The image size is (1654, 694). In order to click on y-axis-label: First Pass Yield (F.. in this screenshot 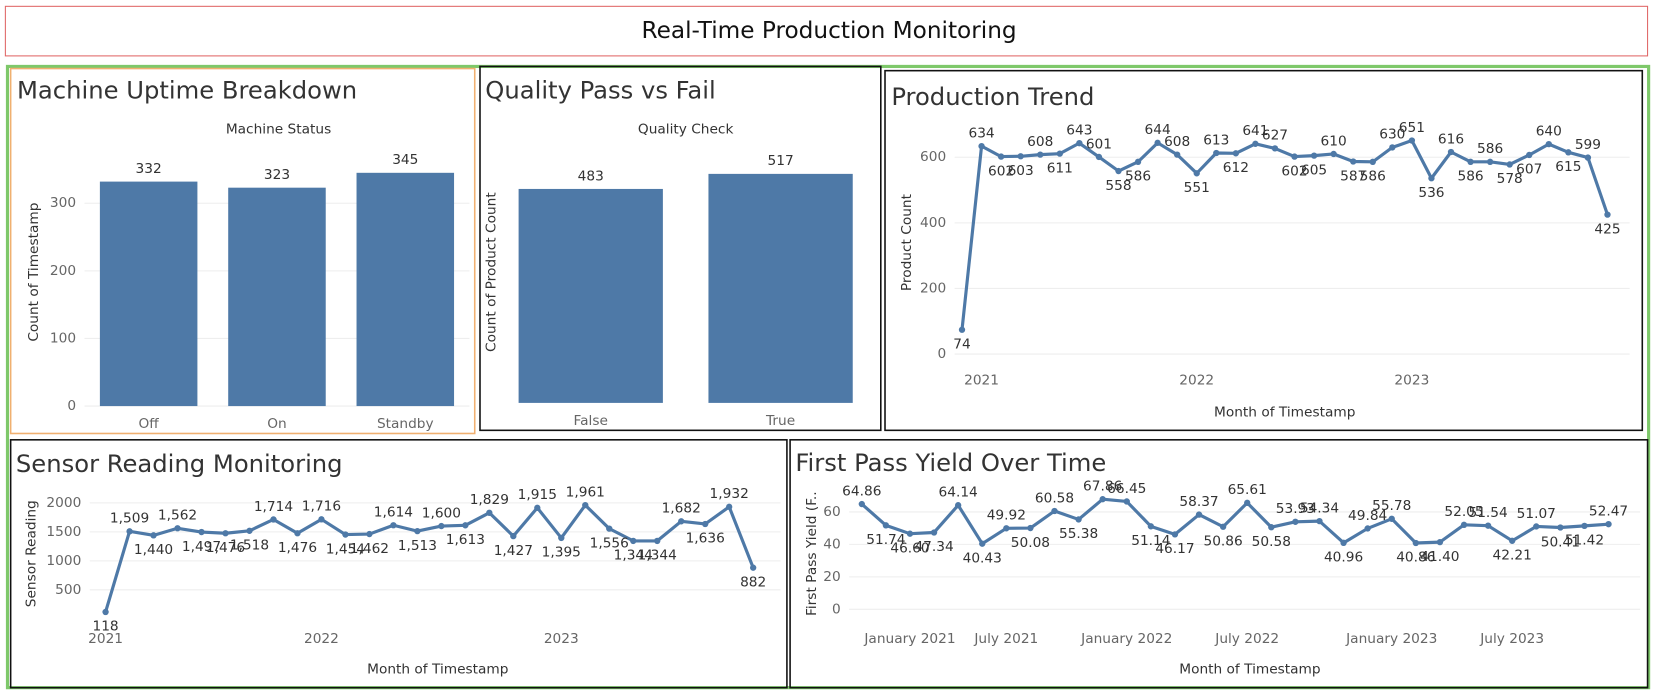, I will do `click(812, 553)`.